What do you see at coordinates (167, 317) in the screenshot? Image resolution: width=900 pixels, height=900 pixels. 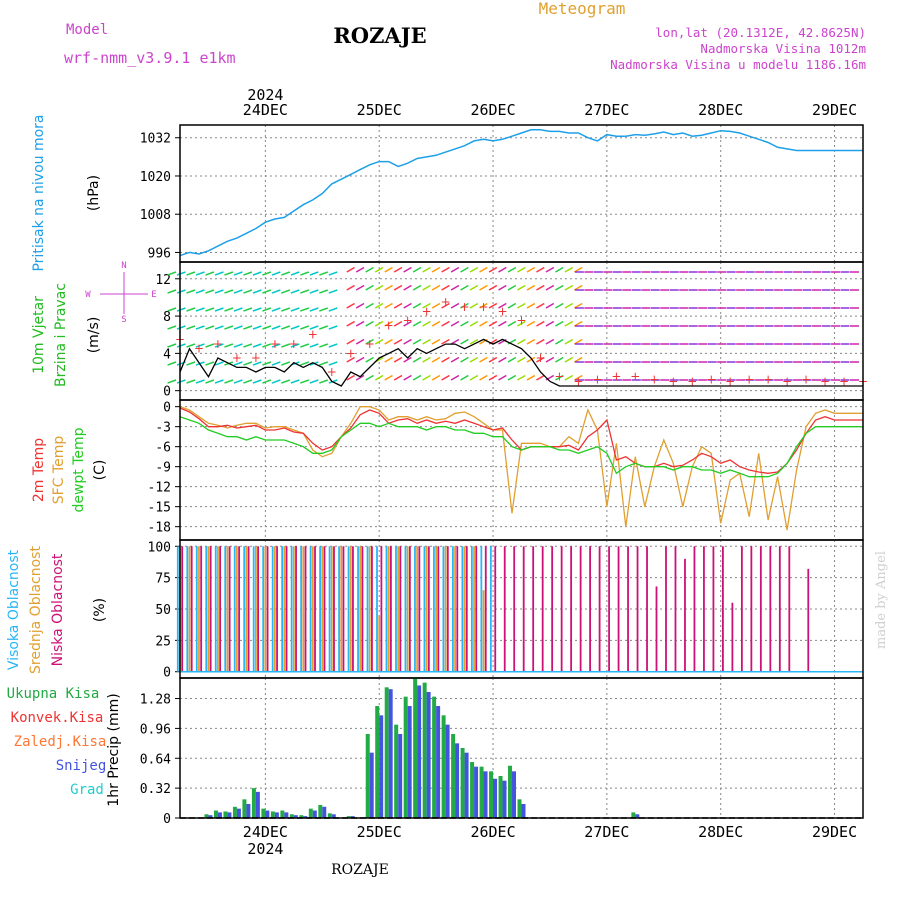 I see `y-tick-label: 8` at bounding box center [167, 317].